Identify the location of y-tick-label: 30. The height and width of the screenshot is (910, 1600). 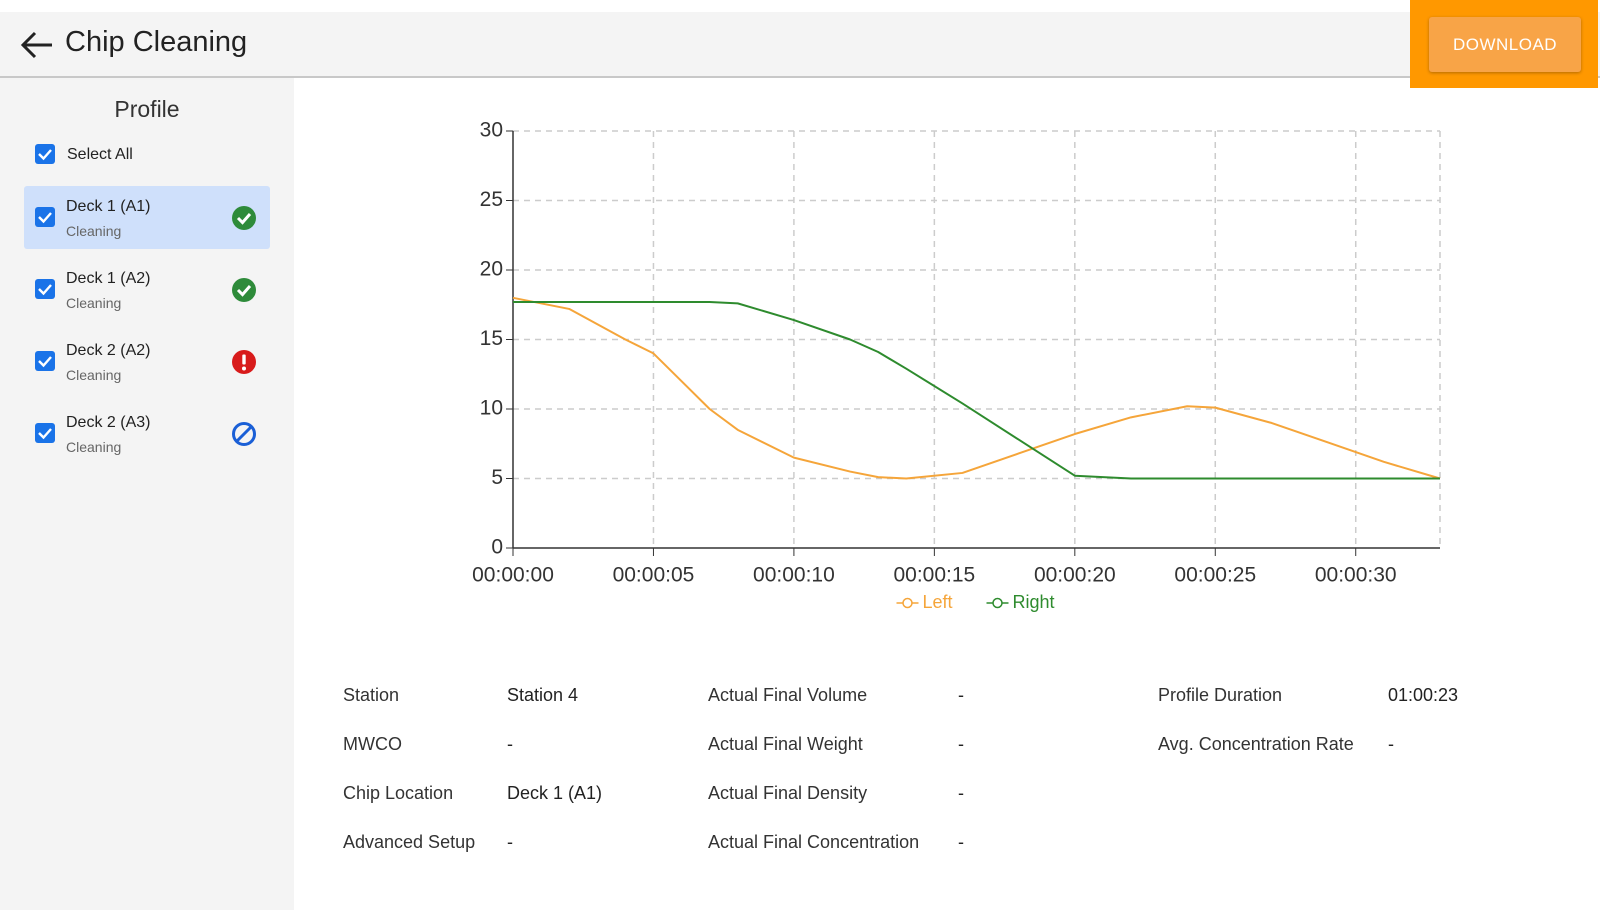
(491, 130).